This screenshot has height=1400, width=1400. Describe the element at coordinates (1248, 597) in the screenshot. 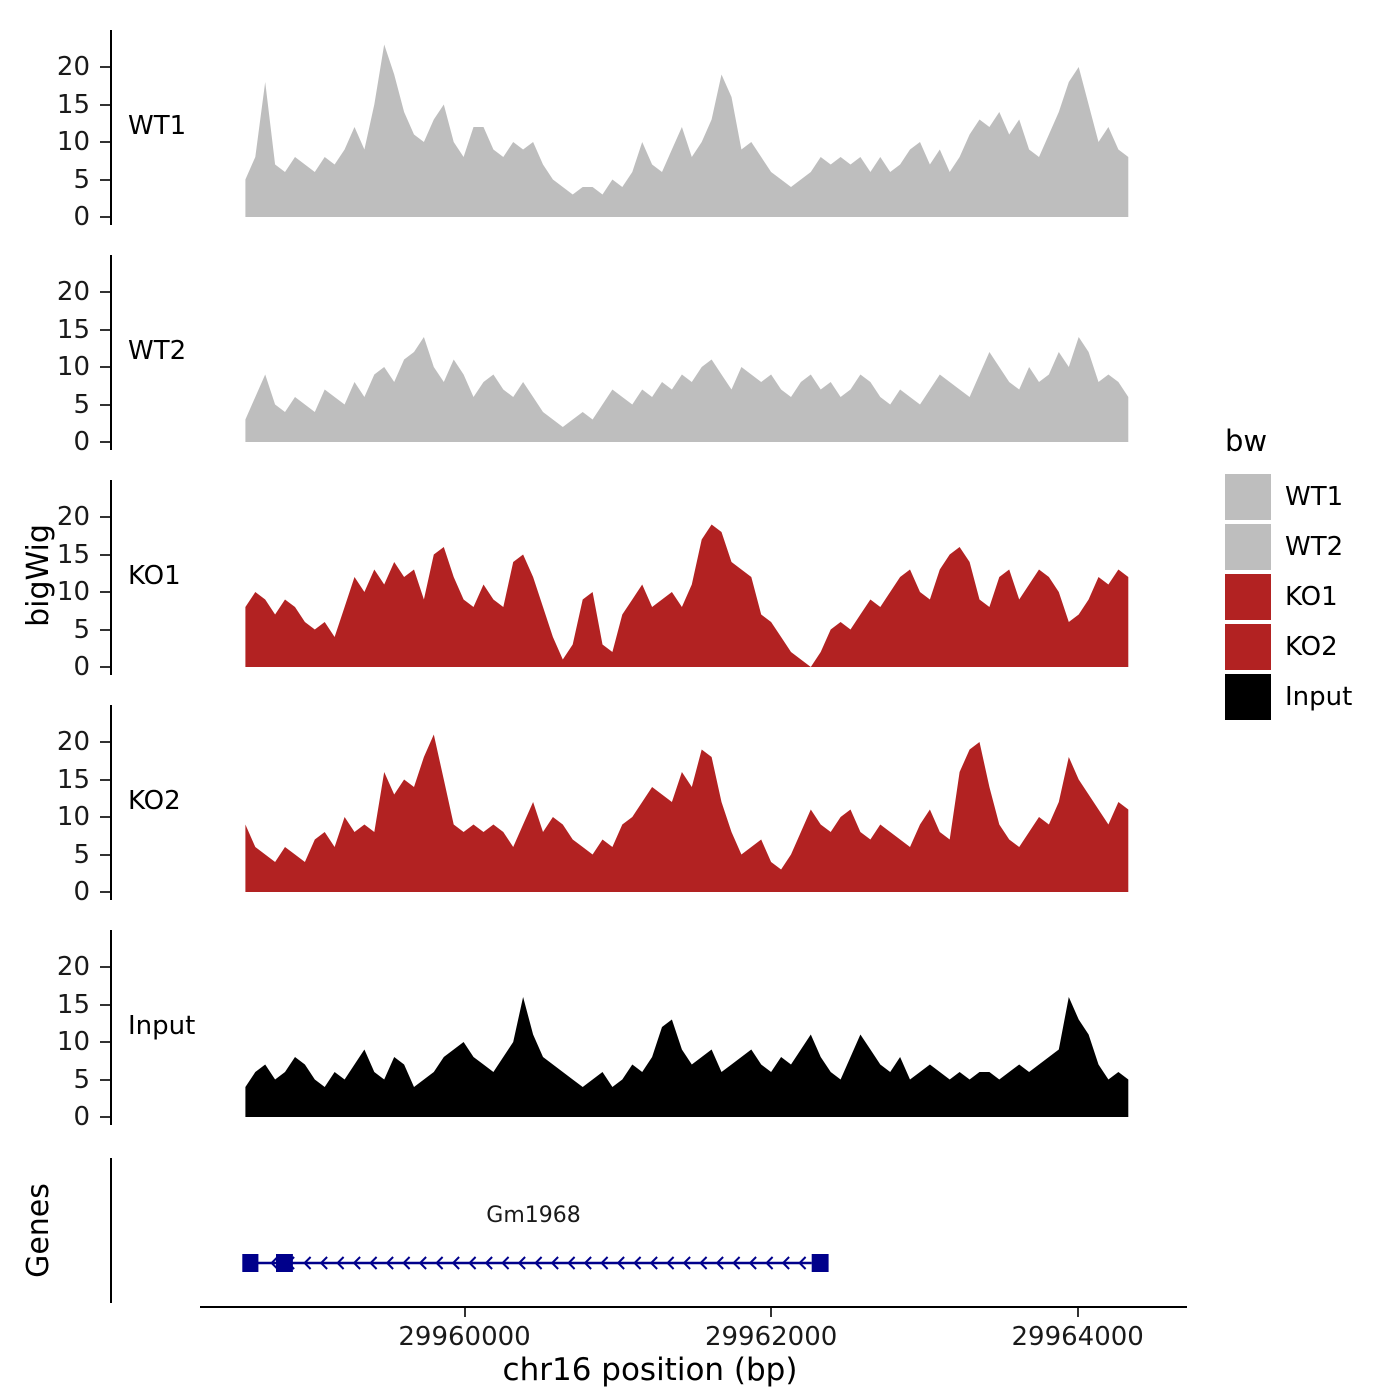

I see `legend-key-swatch-ko1` at that location.